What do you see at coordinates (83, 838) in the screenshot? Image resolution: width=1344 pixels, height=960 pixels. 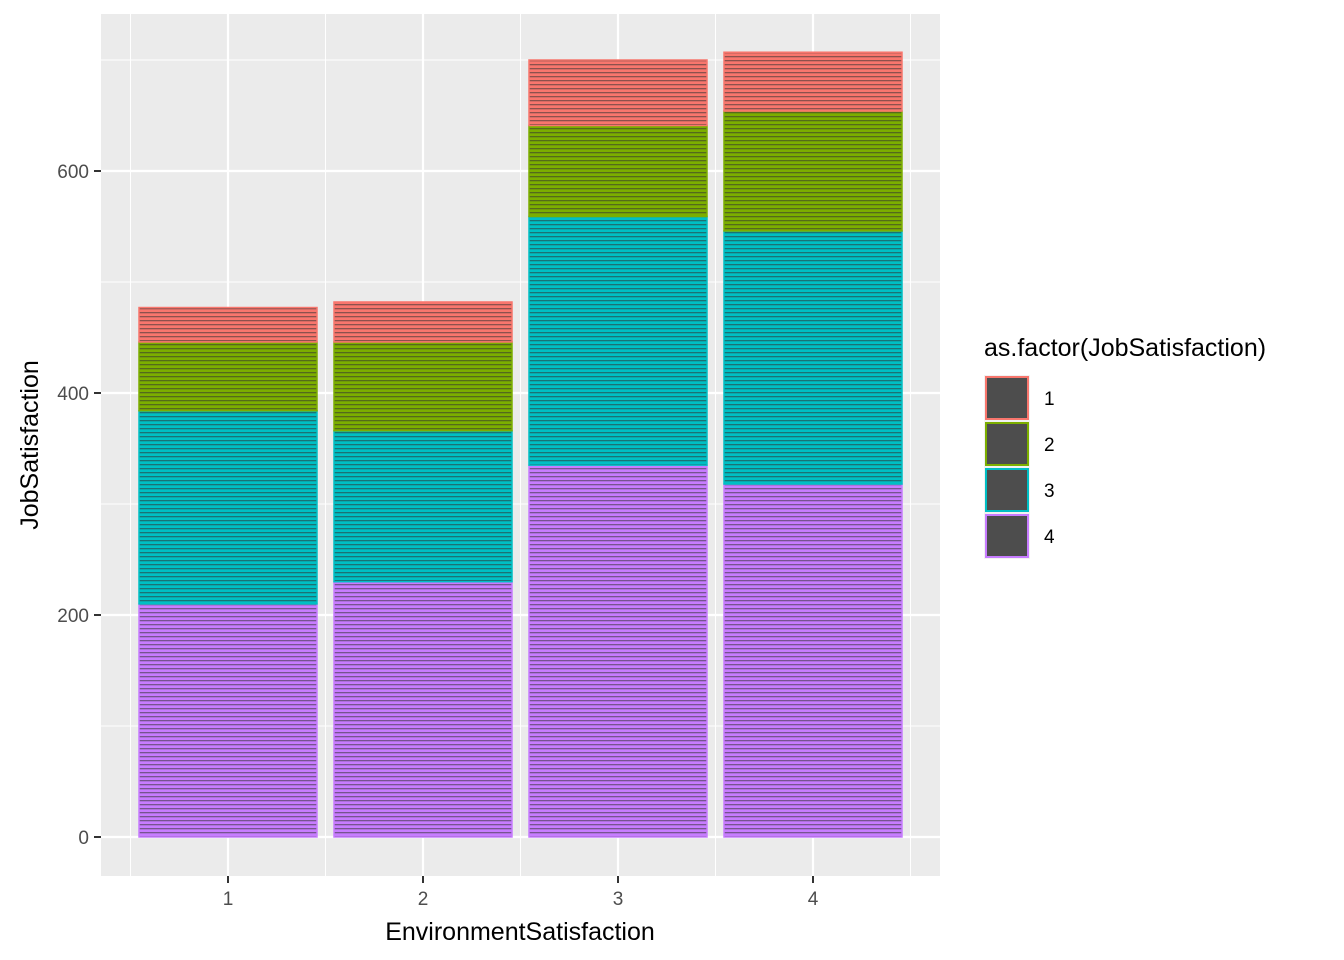 I see `y-tick-label: 0` at bounding box center [83, 838].